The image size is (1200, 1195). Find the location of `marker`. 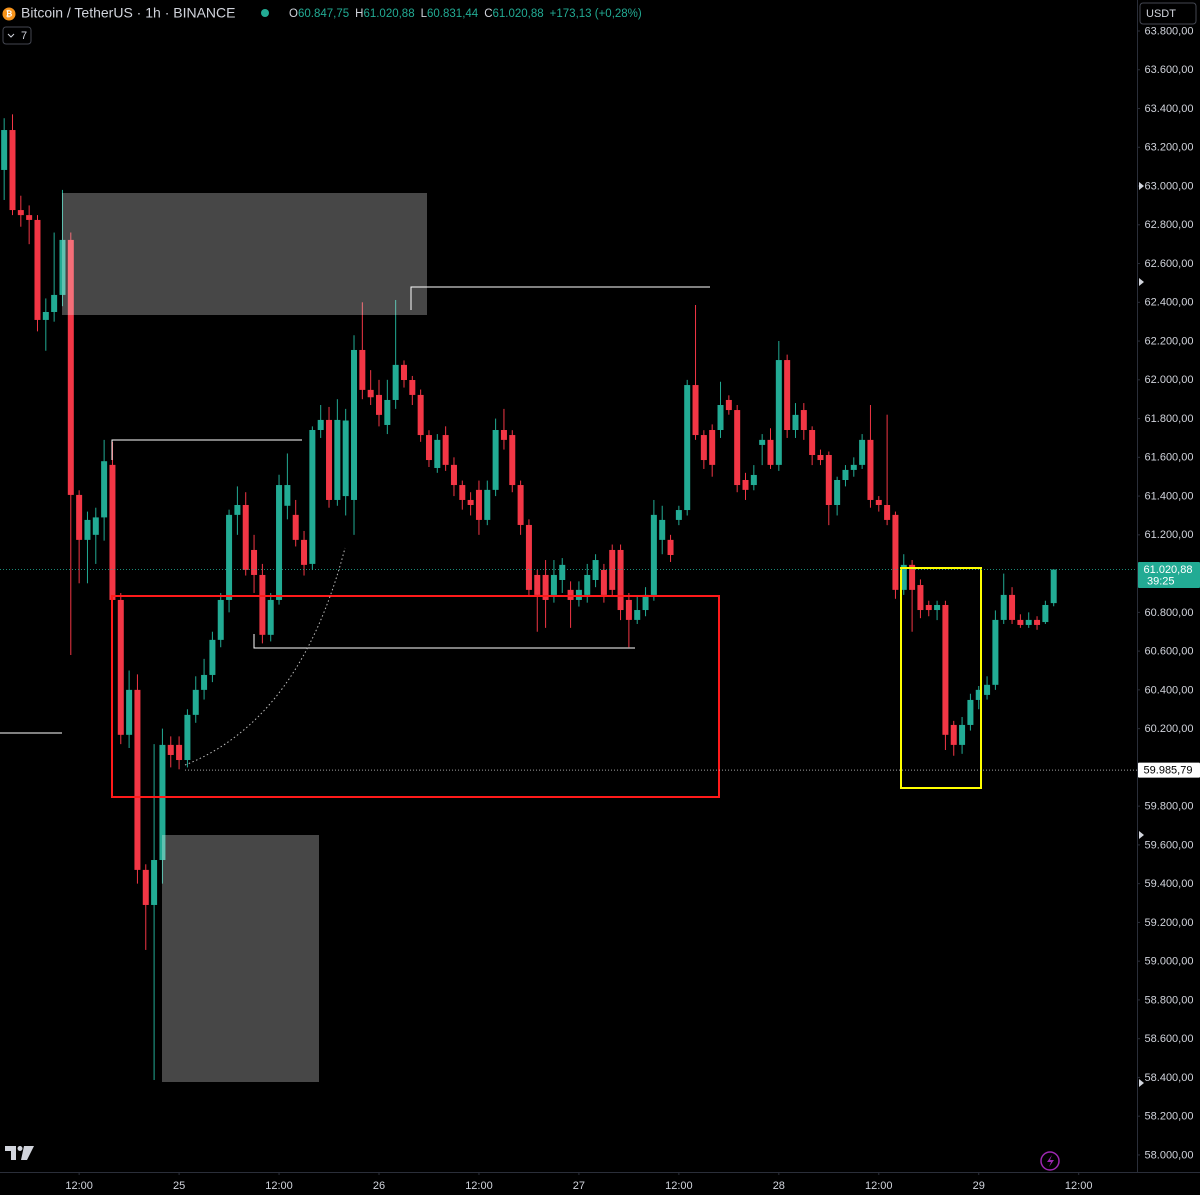

marker is located at coordinates (1141, 1083).